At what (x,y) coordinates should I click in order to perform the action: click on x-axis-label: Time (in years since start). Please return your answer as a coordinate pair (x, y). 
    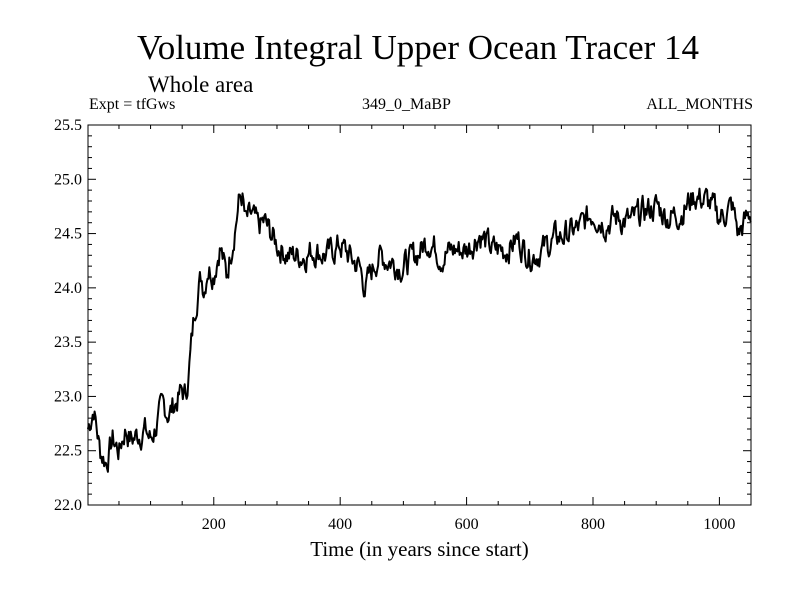
    Looking at the image, I should click on (419, 549).